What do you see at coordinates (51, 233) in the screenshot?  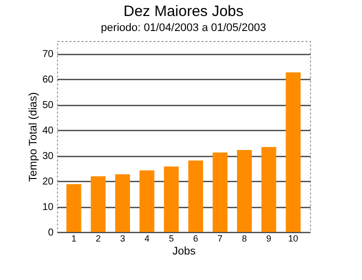 I see `y-tick-label: 0` at bounding box center [51, 233].